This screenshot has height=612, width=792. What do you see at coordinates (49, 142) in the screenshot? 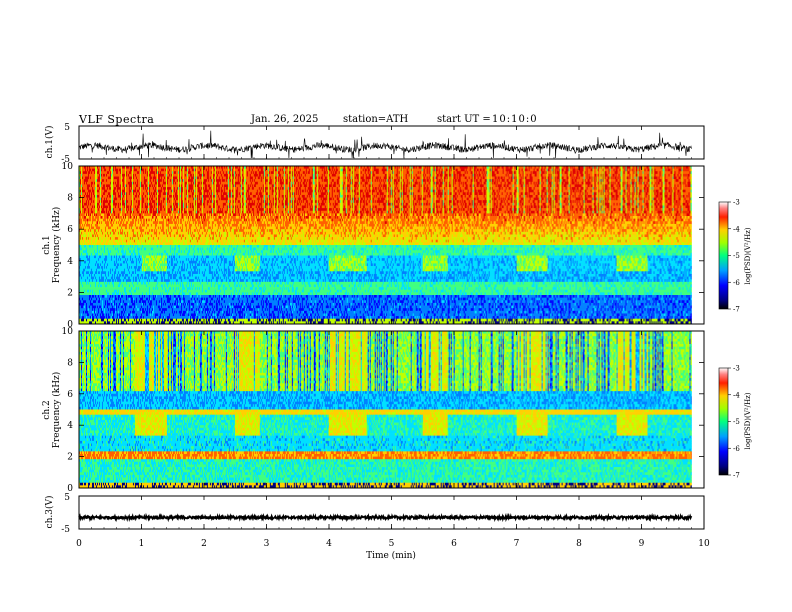
I see `ch1-waveform-ylabel: ch.1(V)` at bounding box center [49, 142].